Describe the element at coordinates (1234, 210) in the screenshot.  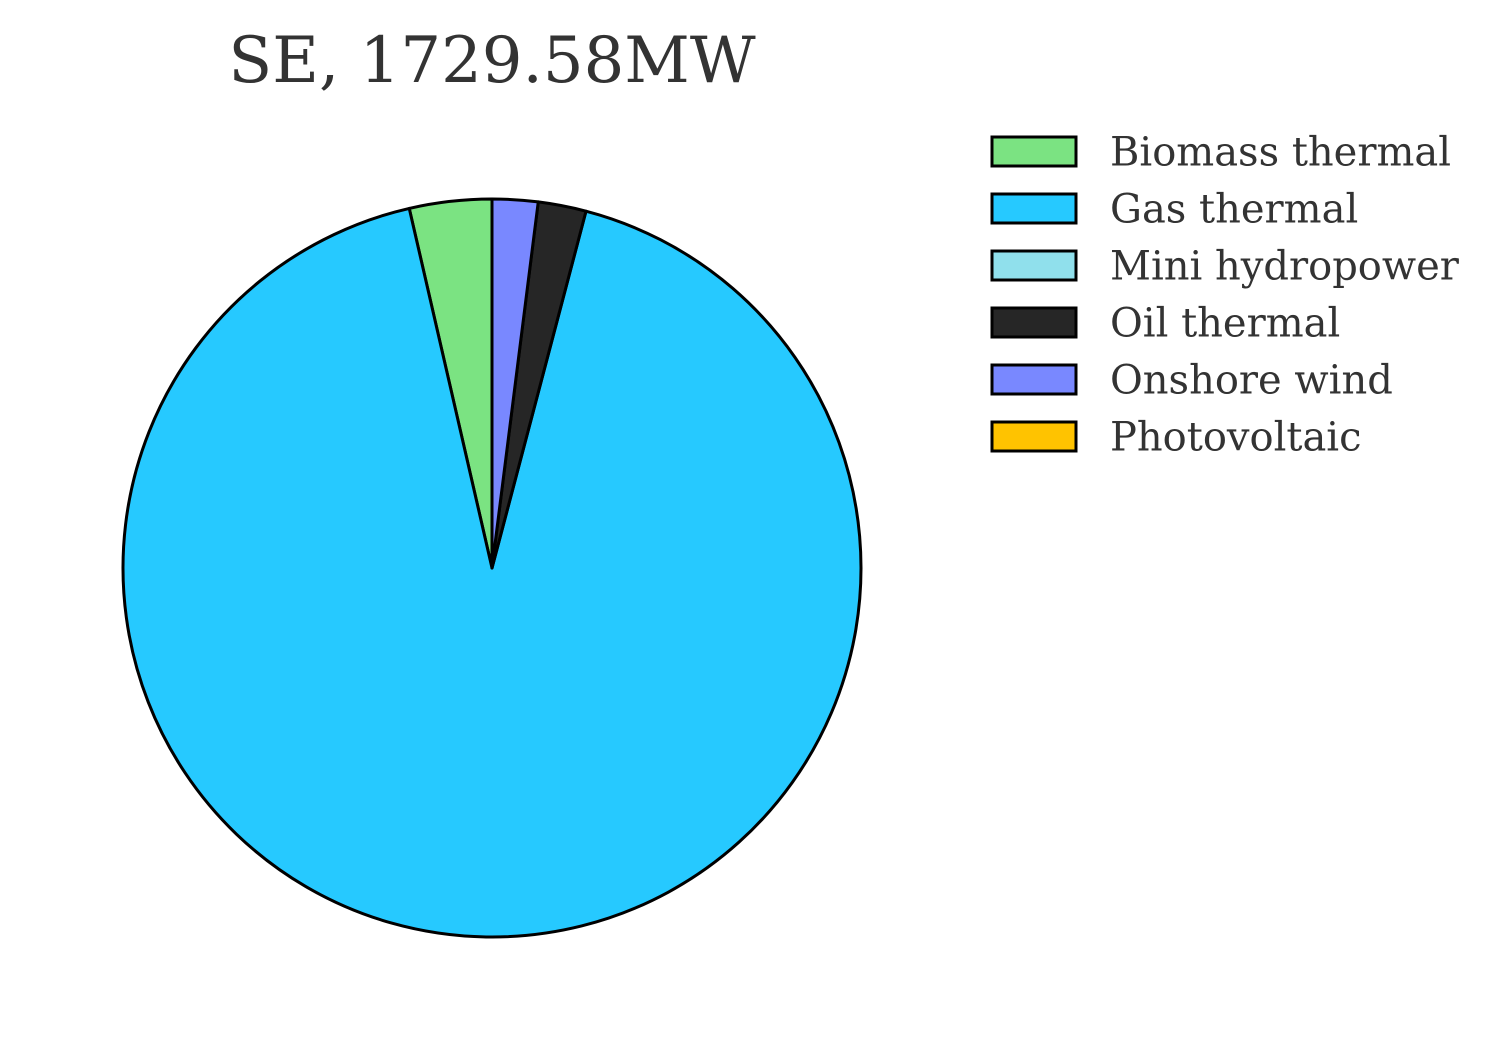
I see `legend-label-gas-thermal: Gas thermal` at that location.